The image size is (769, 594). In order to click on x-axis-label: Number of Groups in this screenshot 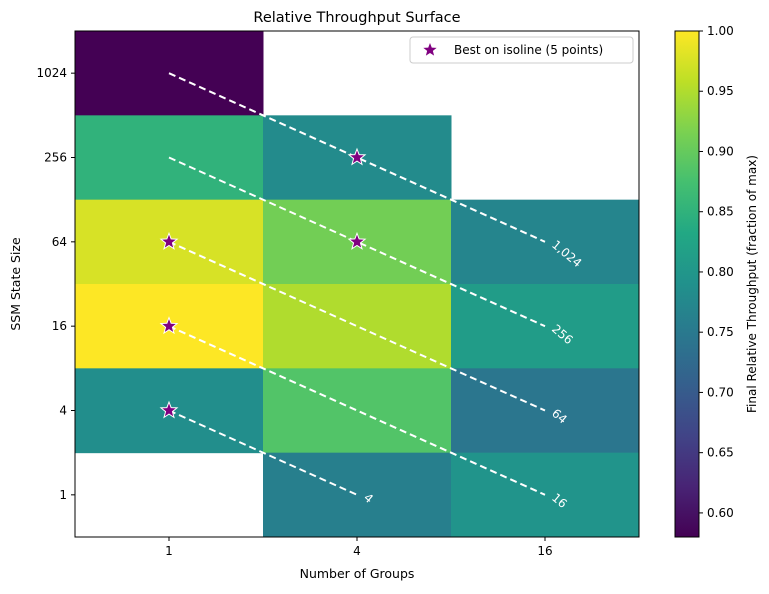, I will do `click(357, 573)`.